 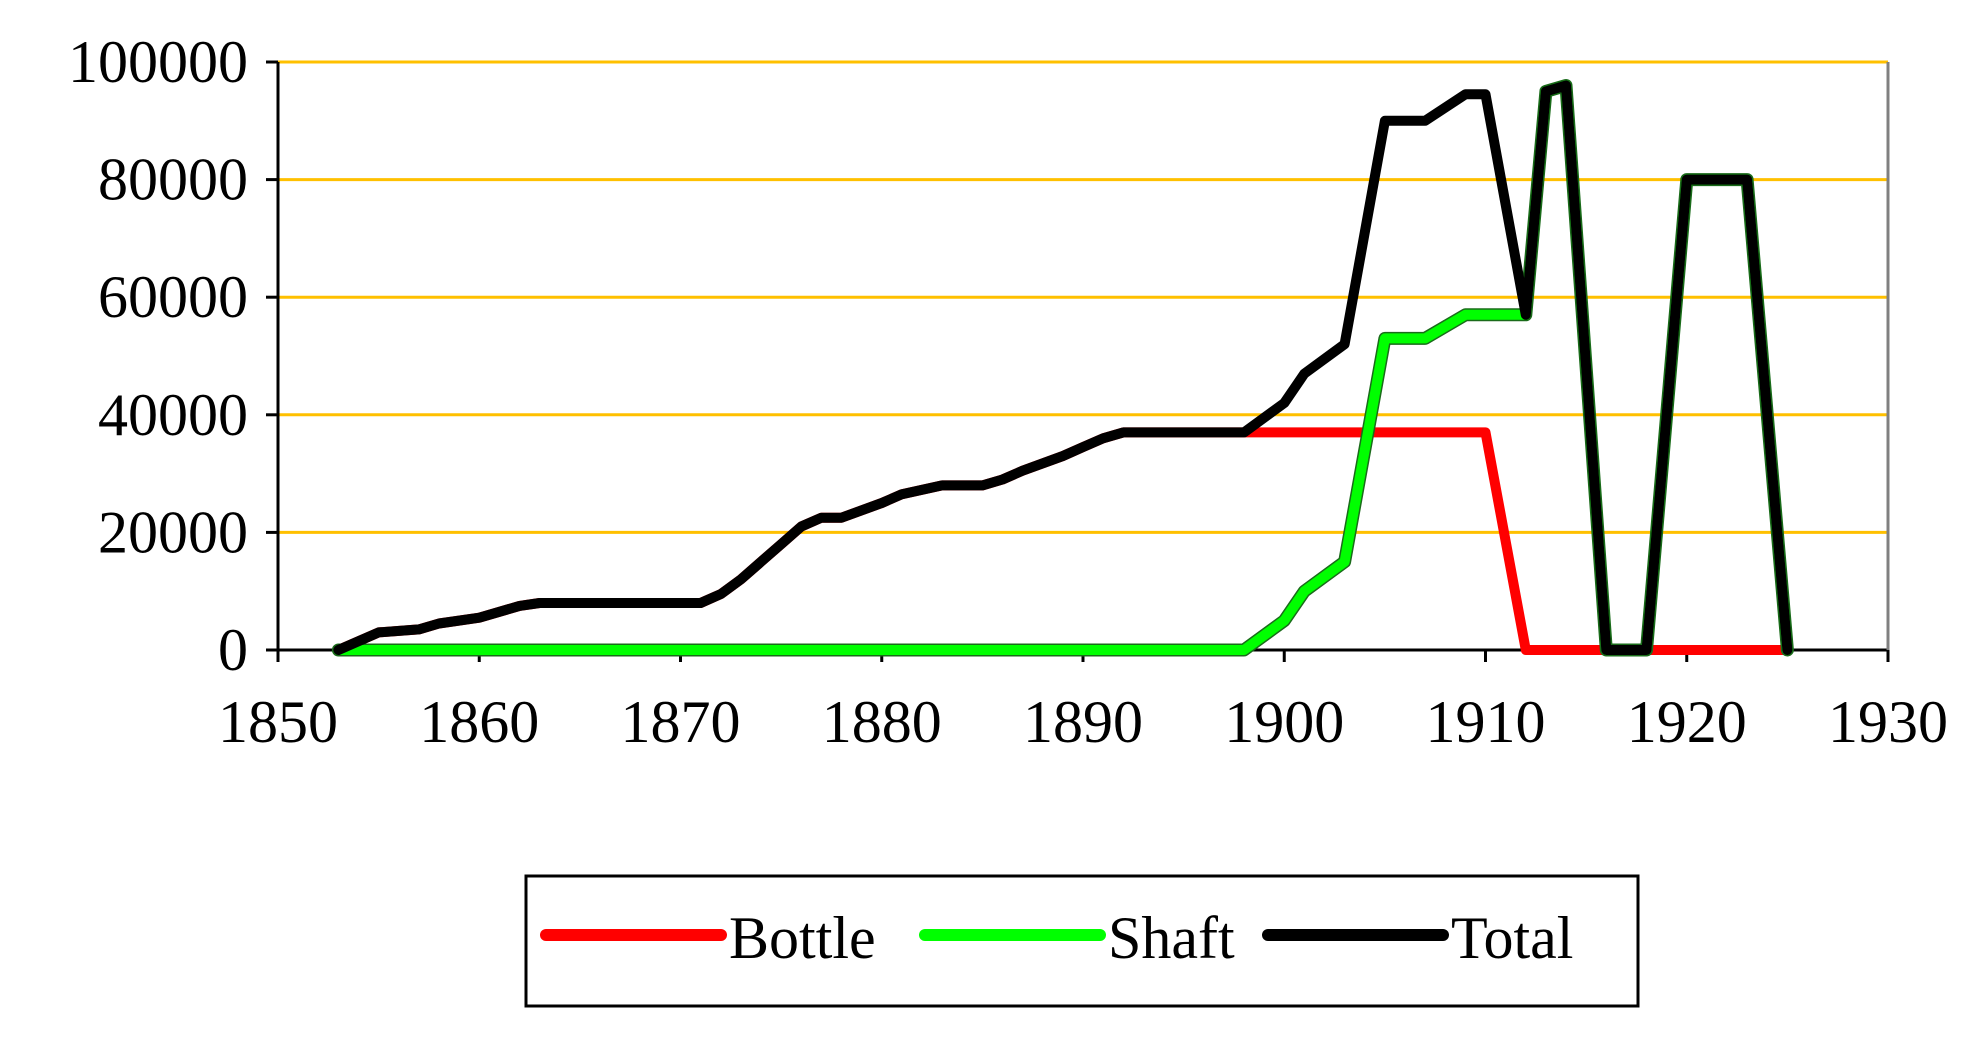 What do you see at coordinates (173, 180) in the screenshot?
I see `y-tick-label: 80000` at bounding box center [173, 180].